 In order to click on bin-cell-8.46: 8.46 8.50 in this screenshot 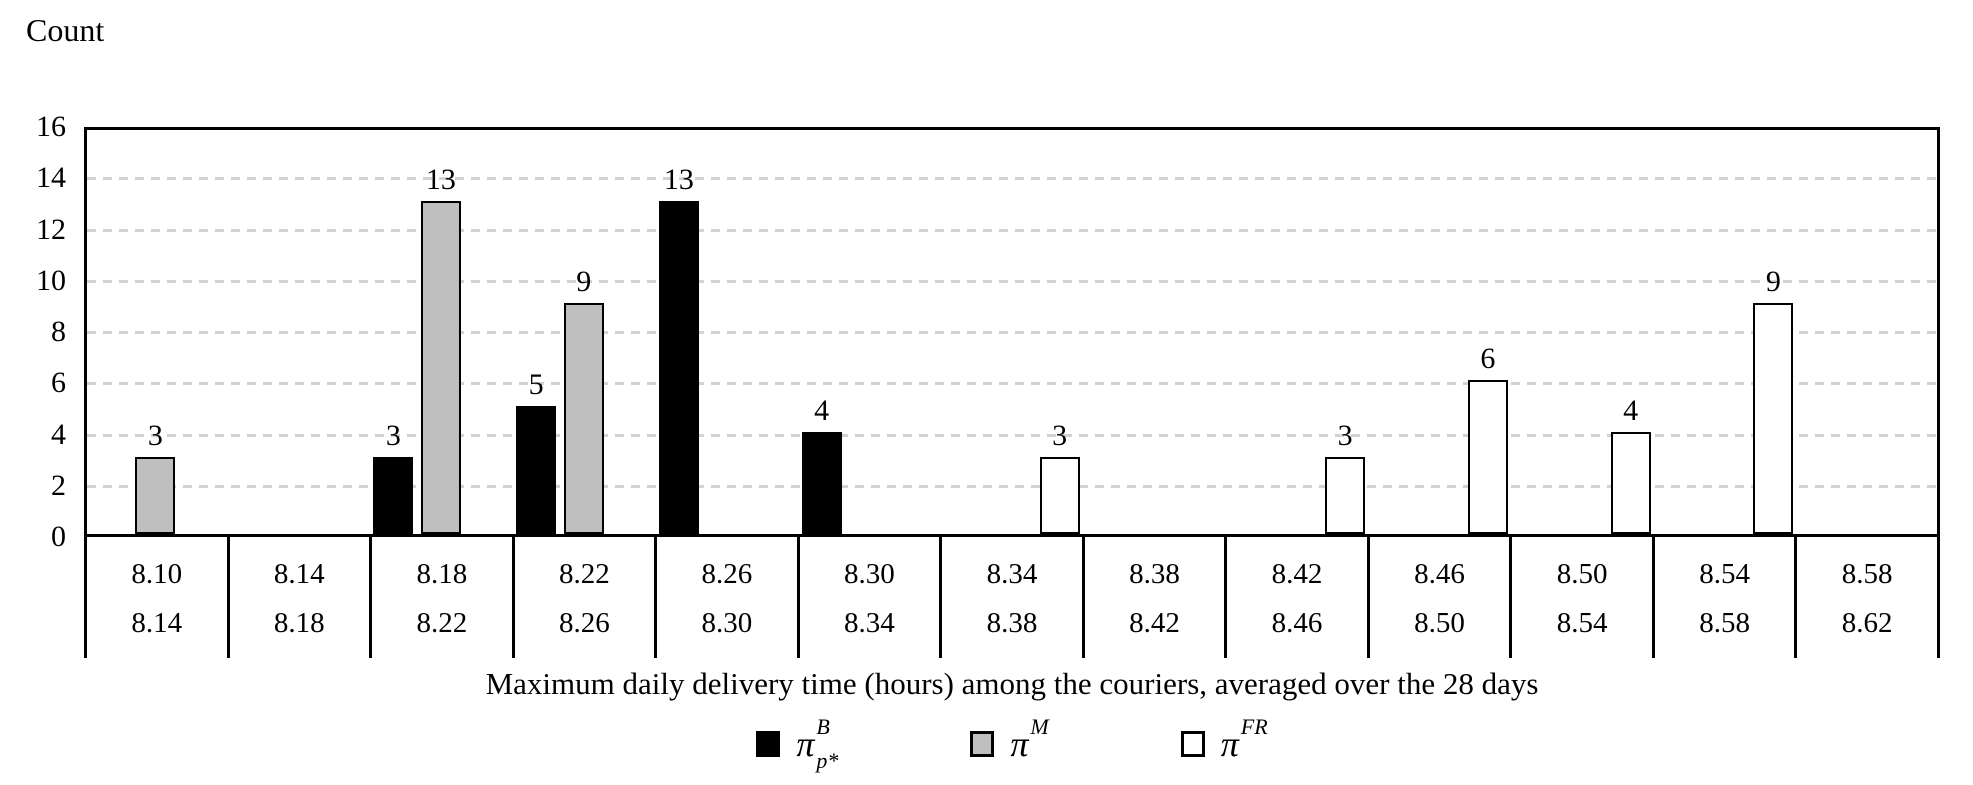, I will do `click(1441, 597)`.